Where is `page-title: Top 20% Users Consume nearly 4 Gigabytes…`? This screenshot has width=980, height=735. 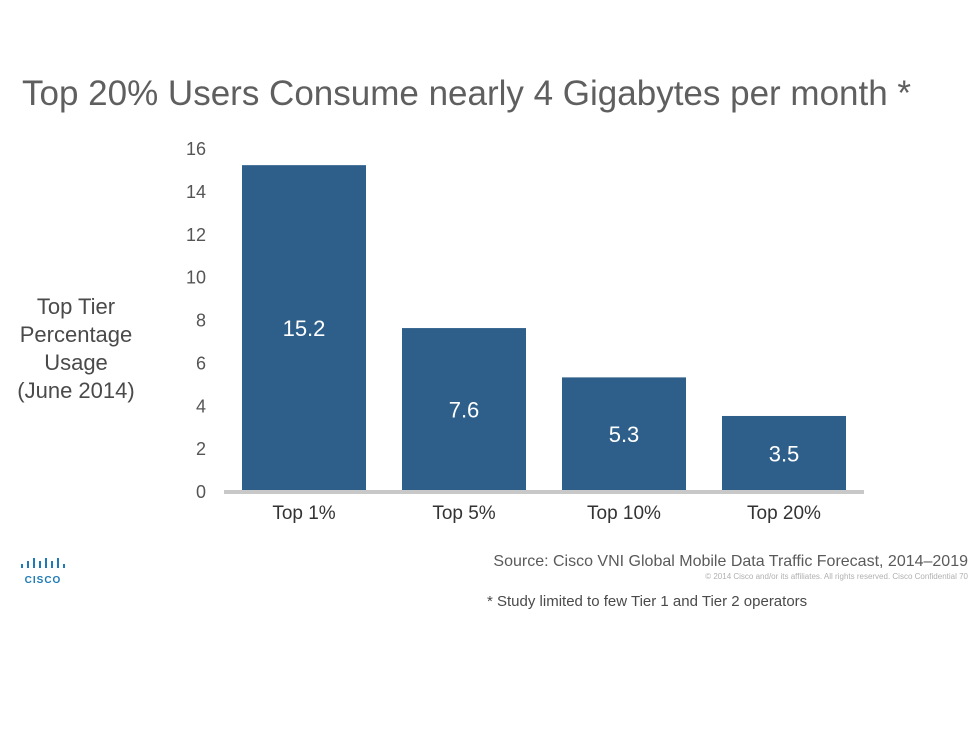
page-title: Top 20% Users Consume nearly 4 Gigabytes… is located at coordinates (467, 93).